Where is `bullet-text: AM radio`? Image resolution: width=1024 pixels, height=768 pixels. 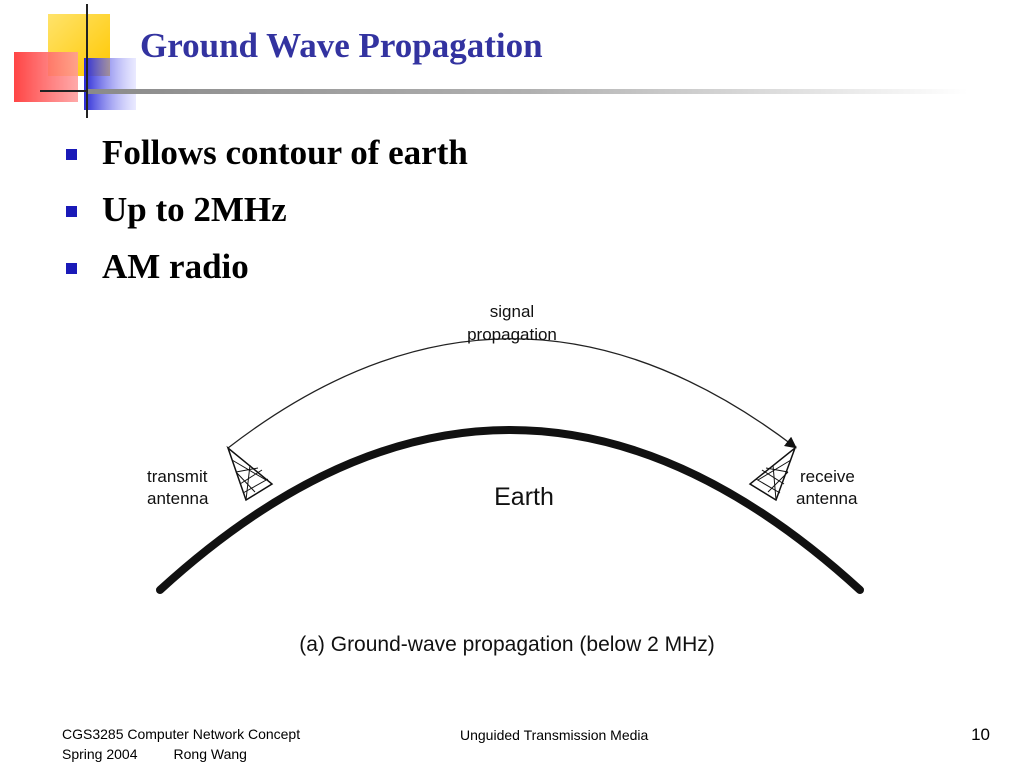
bullet-text: AM radio is located at coordinates (175, 266).